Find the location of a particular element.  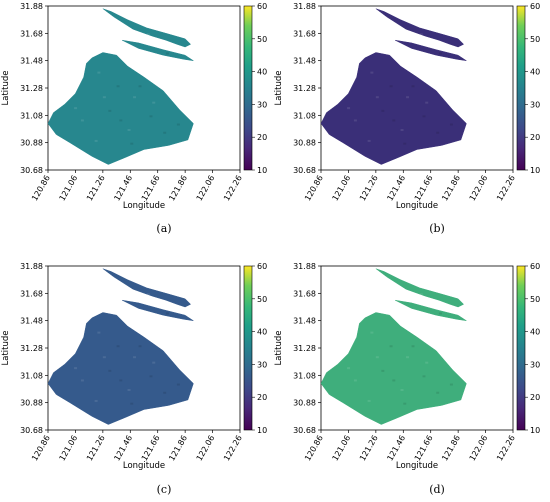

colorbar-tick-label: 10 is located at coordinates (262, 170).